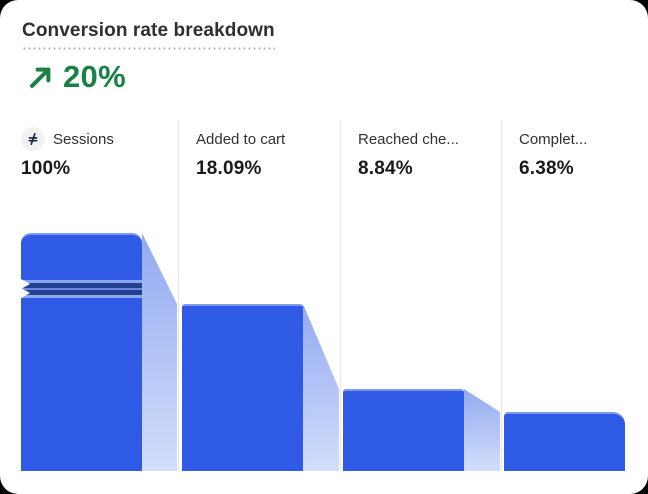 The height and width of the screenshot is (494, 648). Describe the element at coordinates (46, 168) in the screenshot. I see `stage-value: 100%` at that location.